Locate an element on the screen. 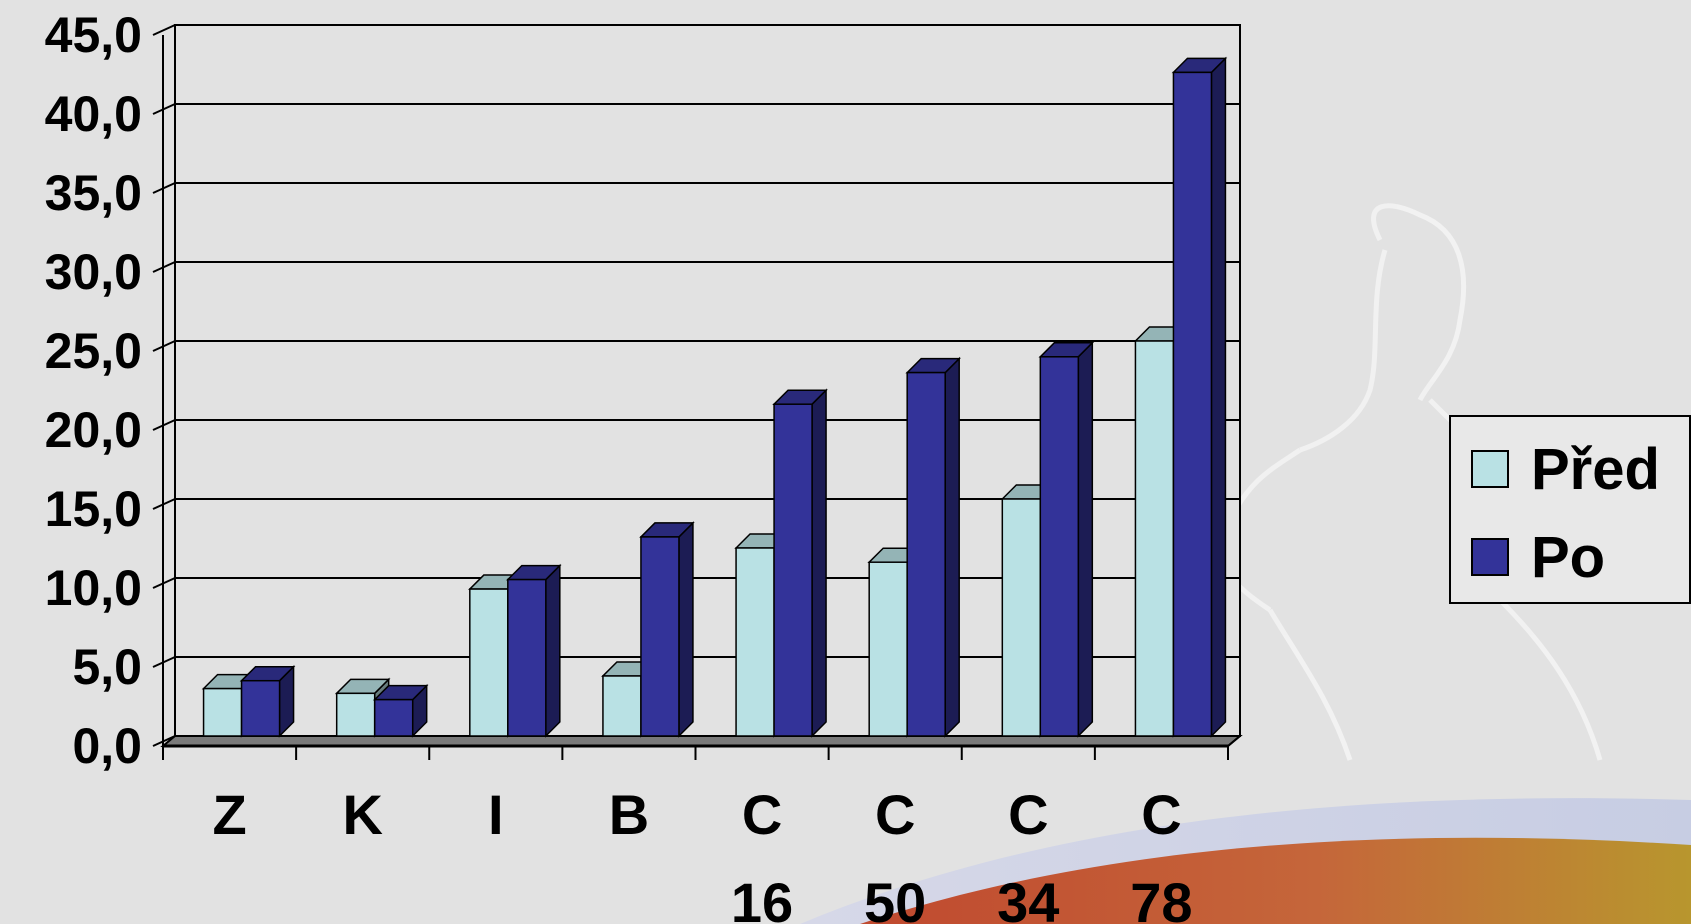 This screenshot has height=924, width=1691. x-tick-label: K is located at coordinates (362, 814).